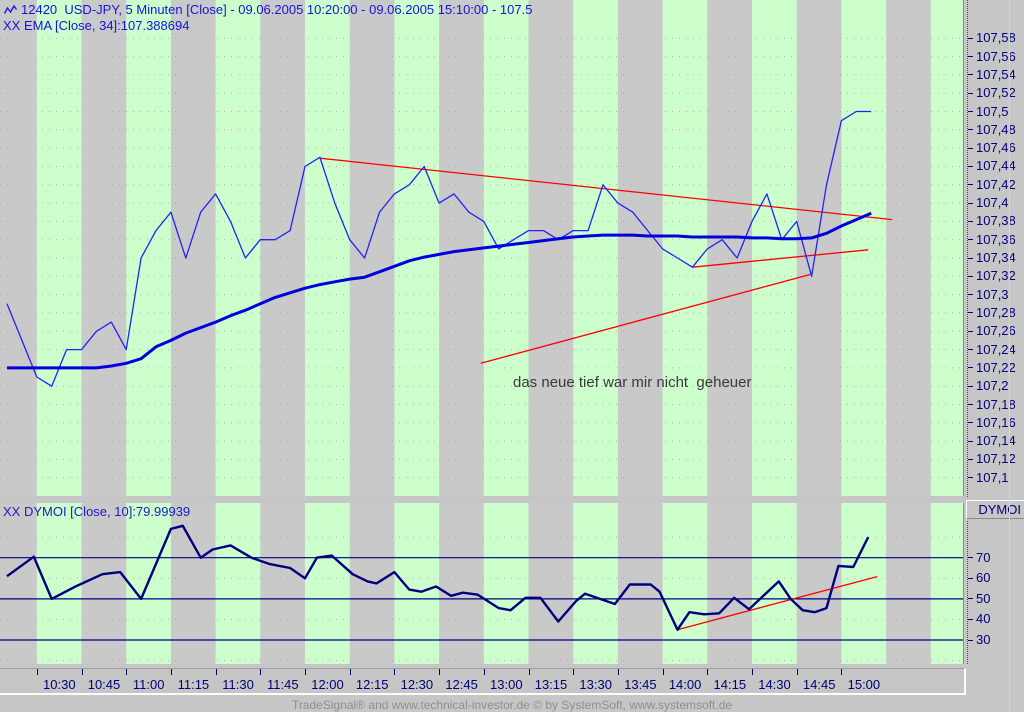  What do you see at coordinates (97, 511) in the screenshot?
I see `dymoi-legend: XX DYMOI [Close, 10]:79.99939` at bounding box center [97, 511].